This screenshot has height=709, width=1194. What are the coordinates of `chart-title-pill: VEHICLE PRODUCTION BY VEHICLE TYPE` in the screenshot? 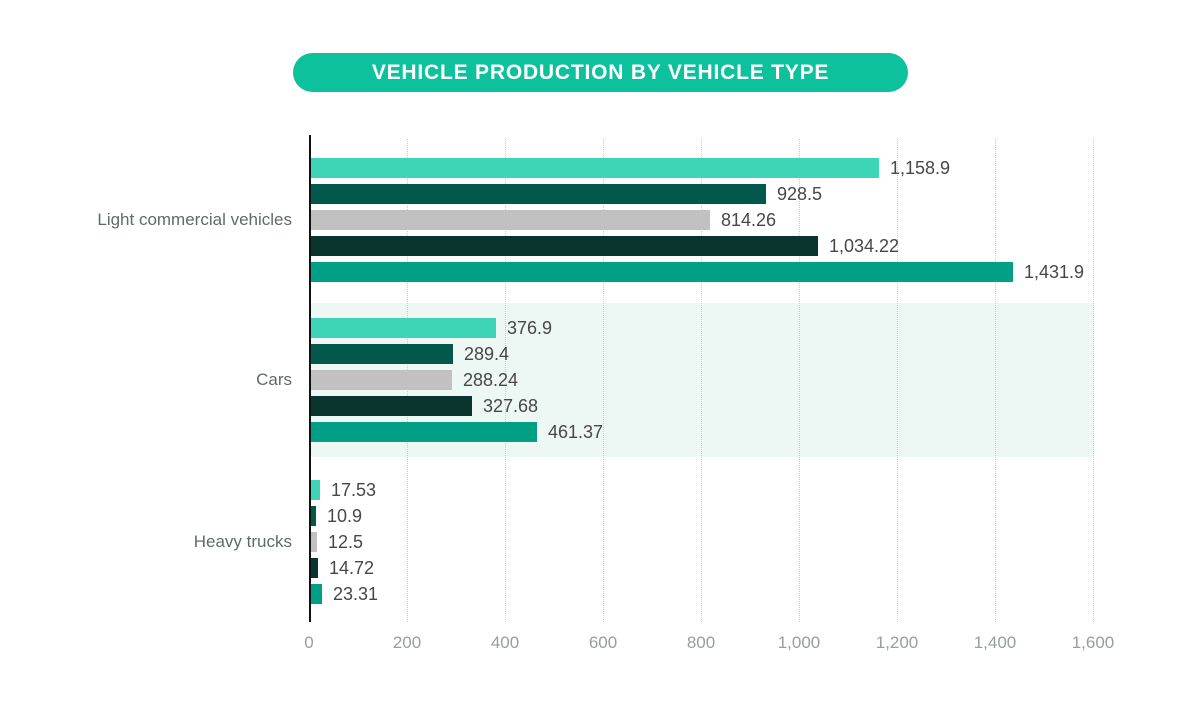 It's located at (600, 72).